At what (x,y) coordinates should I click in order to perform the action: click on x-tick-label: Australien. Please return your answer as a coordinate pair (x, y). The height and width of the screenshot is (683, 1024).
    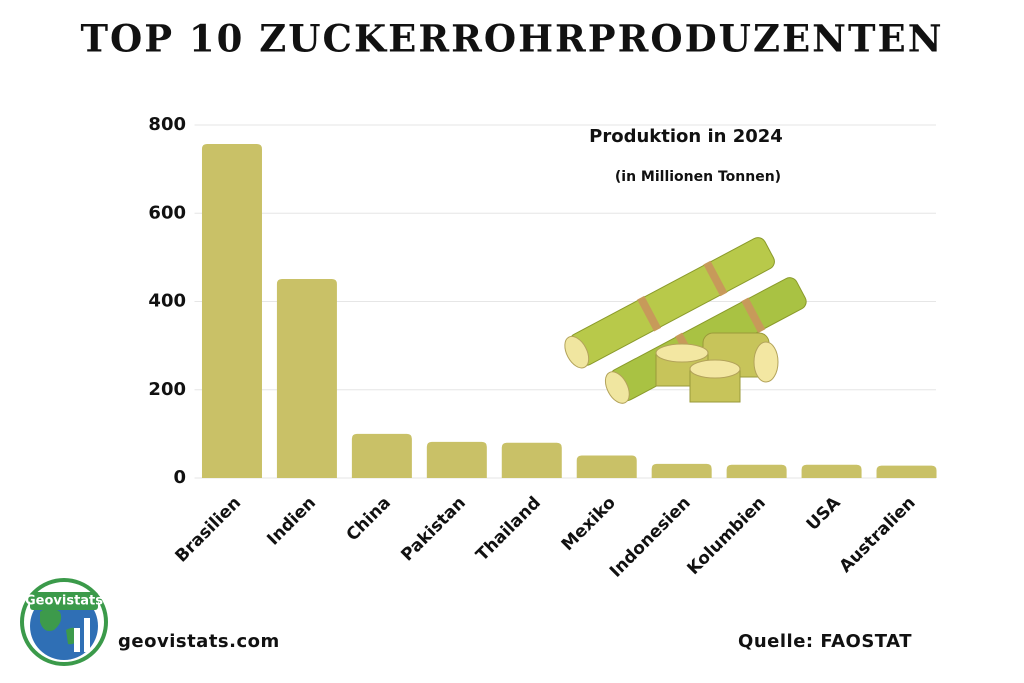
    Looking at the image, I should click on (878, 535).